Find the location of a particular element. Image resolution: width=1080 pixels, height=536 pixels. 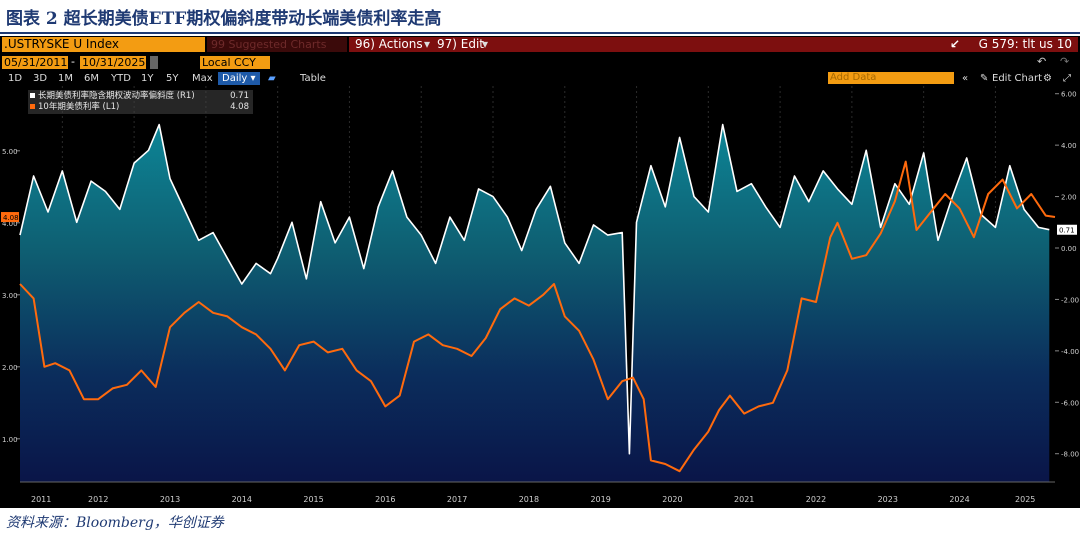

settings-icon: ⚙ is located at coordinates (1047, 78).